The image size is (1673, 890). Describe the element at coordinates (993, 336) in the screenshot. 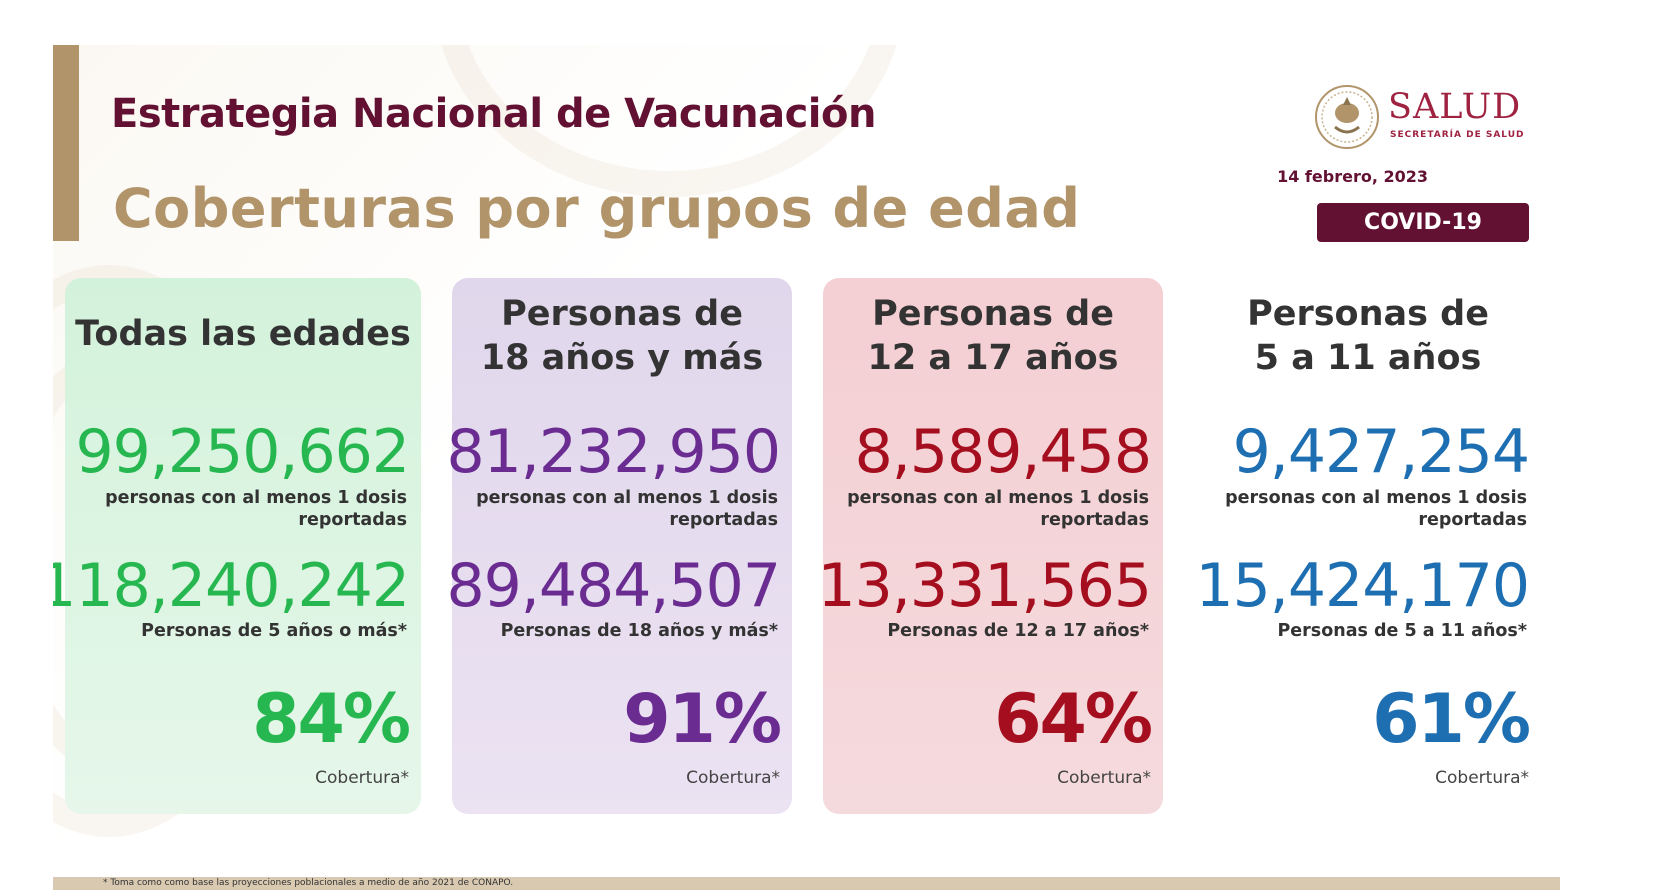

I see `card-title: Personas de 12 a 17 años` at that location.